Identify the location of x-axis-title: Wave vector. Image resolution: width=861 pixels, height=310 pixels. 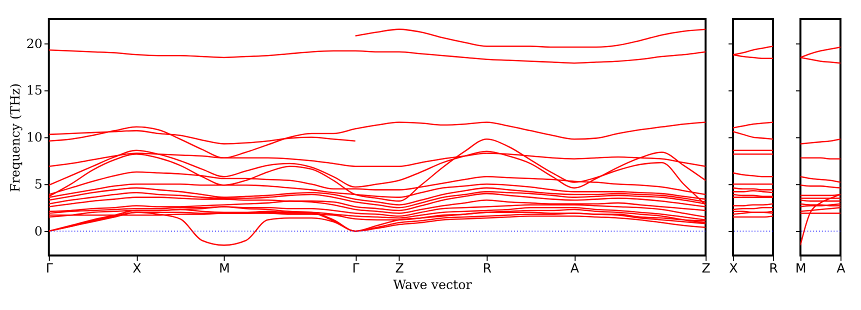
(433, 284).